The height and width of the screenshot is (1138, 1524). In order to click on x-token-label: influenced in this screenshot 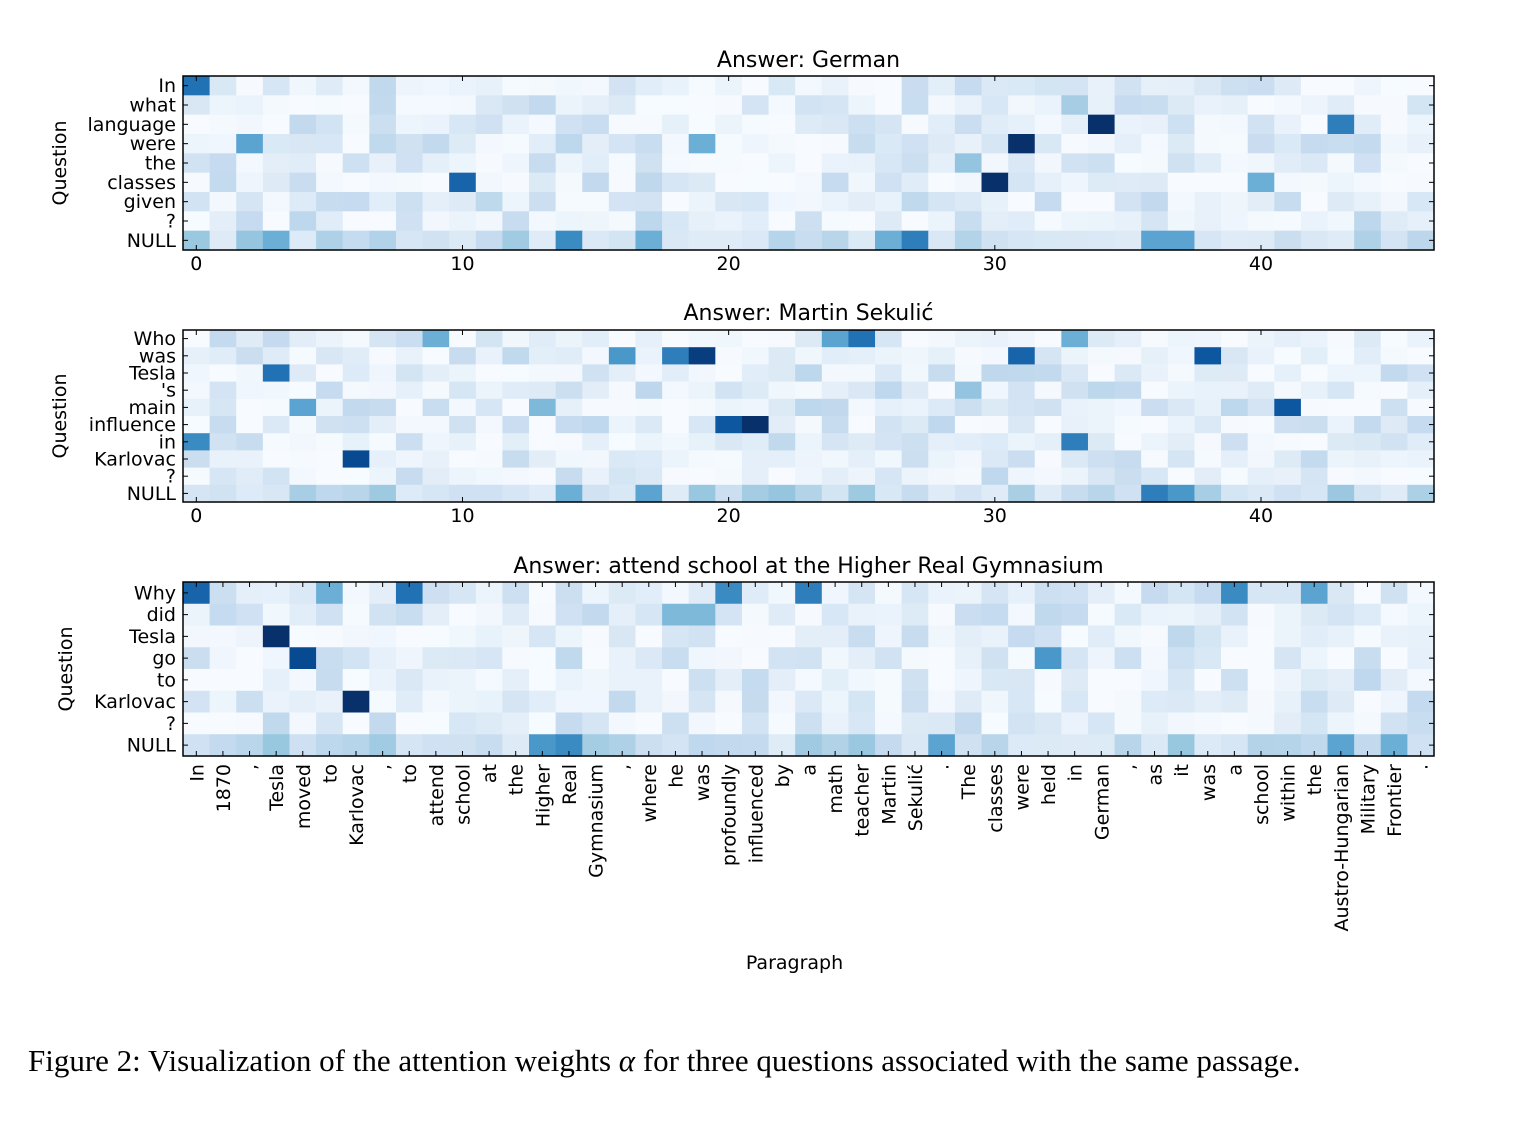, I will do `click(756, 813)`.